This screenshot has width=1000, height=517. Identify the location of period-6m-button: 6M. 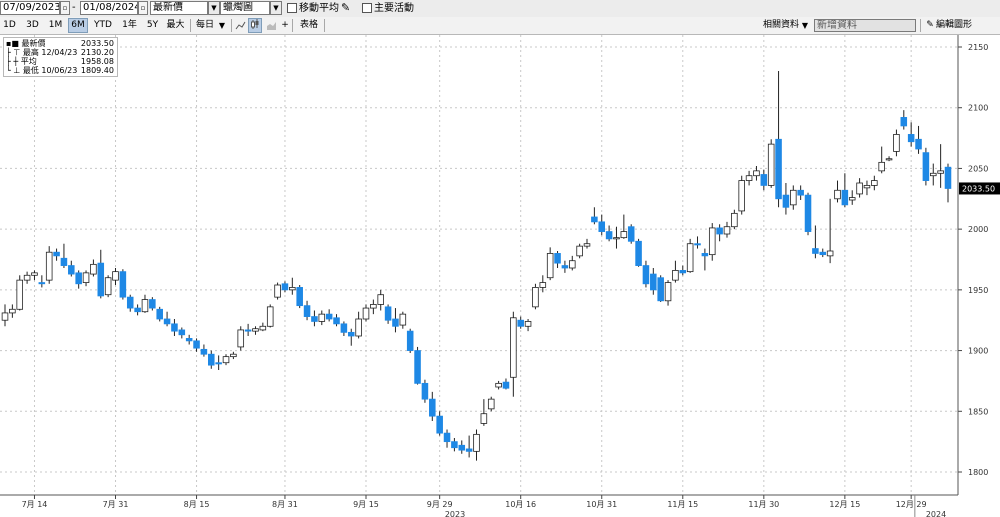
(78, 25).